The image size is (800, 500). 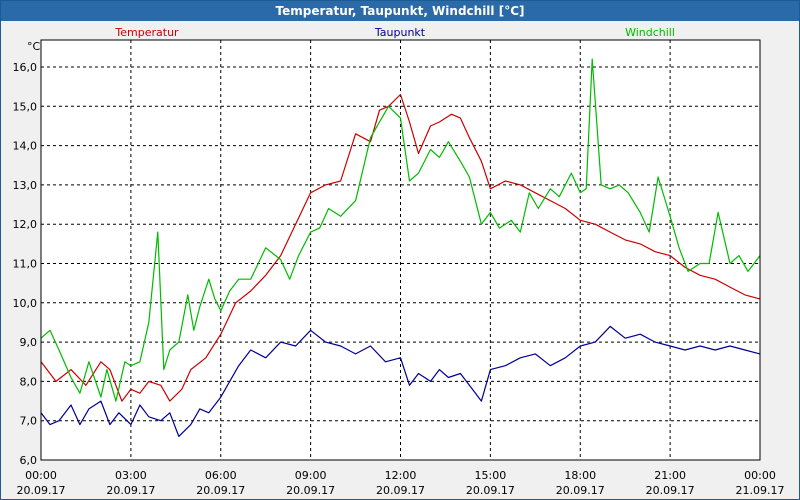 What do you see at coordinates (25, 224) in the screenshot?
I see `y-tick-label: 12,0` at bounding box center [25, 224].